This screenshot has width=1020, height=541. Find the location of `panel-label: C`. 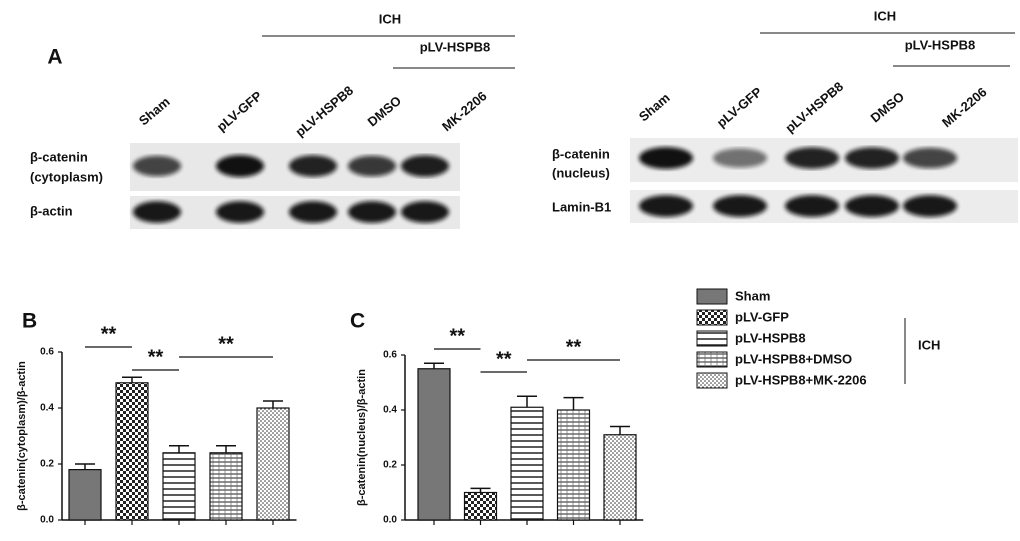

panel-label: C is located at coordinates (357, 321).